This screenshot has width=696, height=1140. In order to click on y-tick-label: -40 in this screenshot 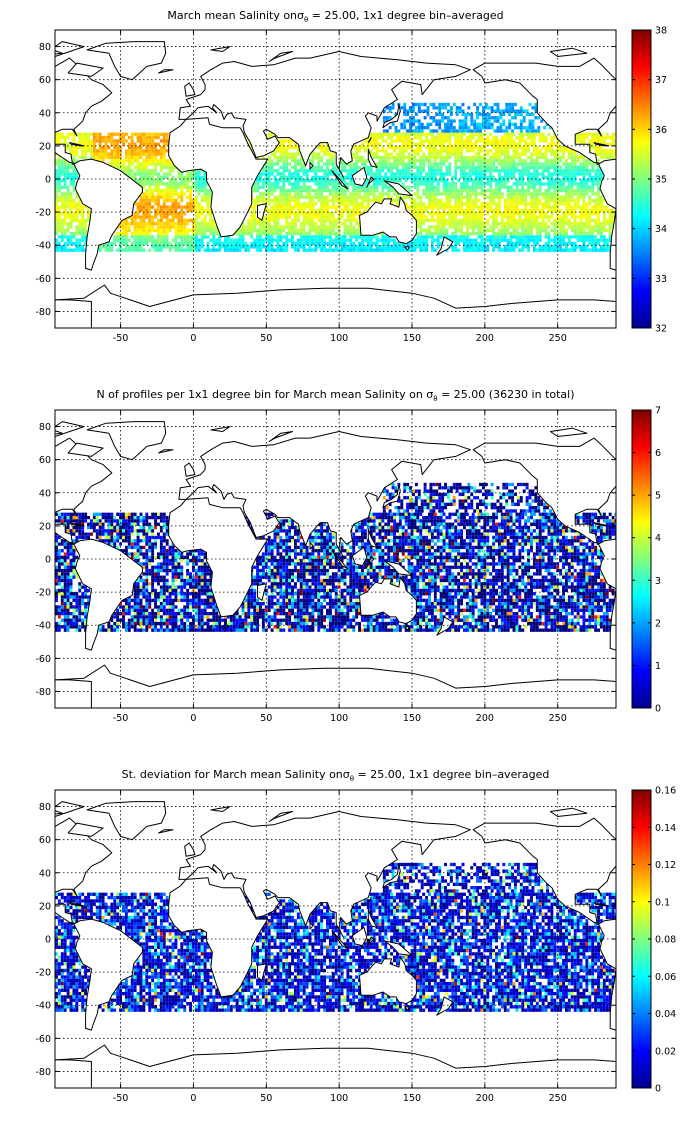, I will do `click(43, 246)`.